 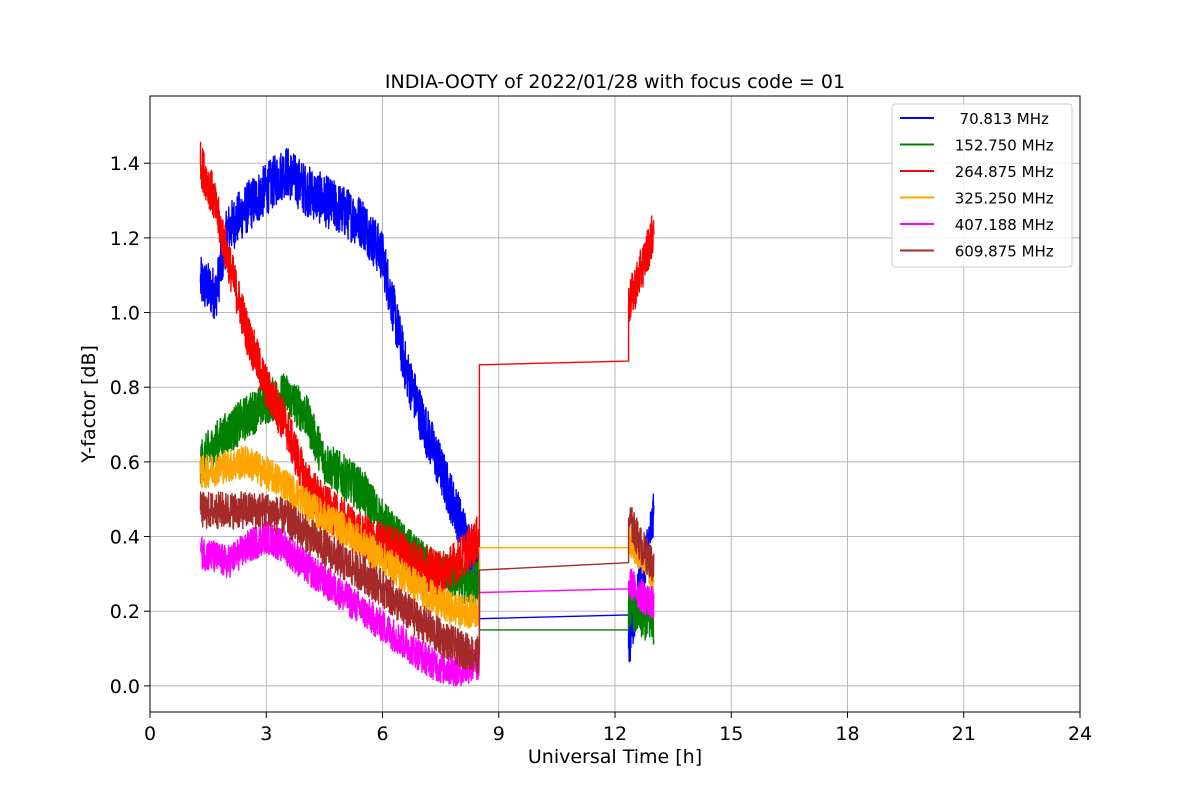 What do you see at coordinates (1002, 199) in the screenshot?
I see `legend-label: 325.250 MHz` at bounding box center [1002, 199].